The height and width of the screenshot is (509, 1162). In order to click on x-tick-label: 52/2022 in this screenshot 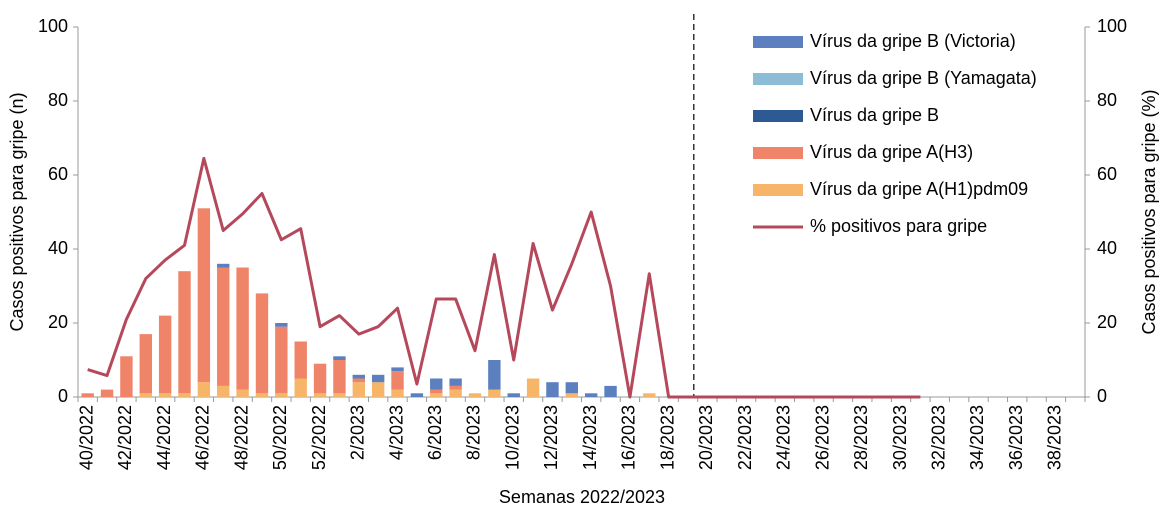, I will do `click(319, 437)`.